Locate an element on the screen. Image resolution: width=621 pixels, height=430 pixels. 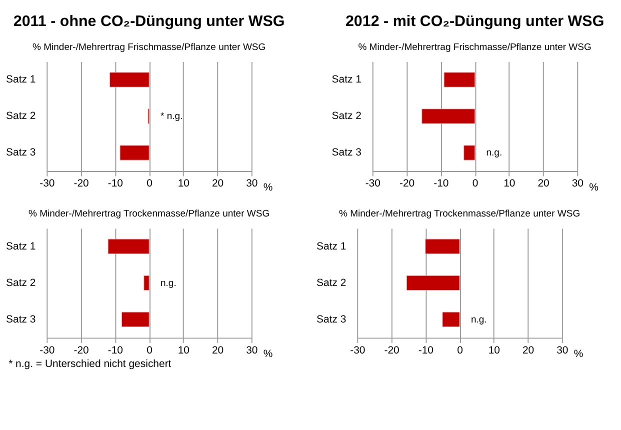
chart-title: 2012 - mit CO₂-Düngung unter WSG is located at coordinates (474, 21).